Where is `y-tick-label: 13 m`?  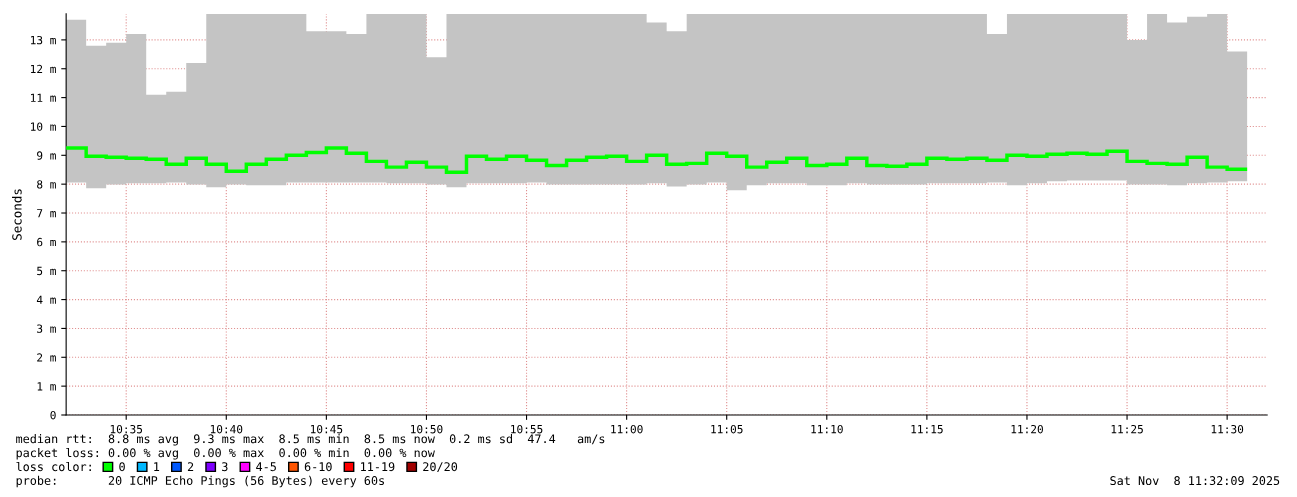 y-tick-label: 13 m is located at coordinates (43, 40).